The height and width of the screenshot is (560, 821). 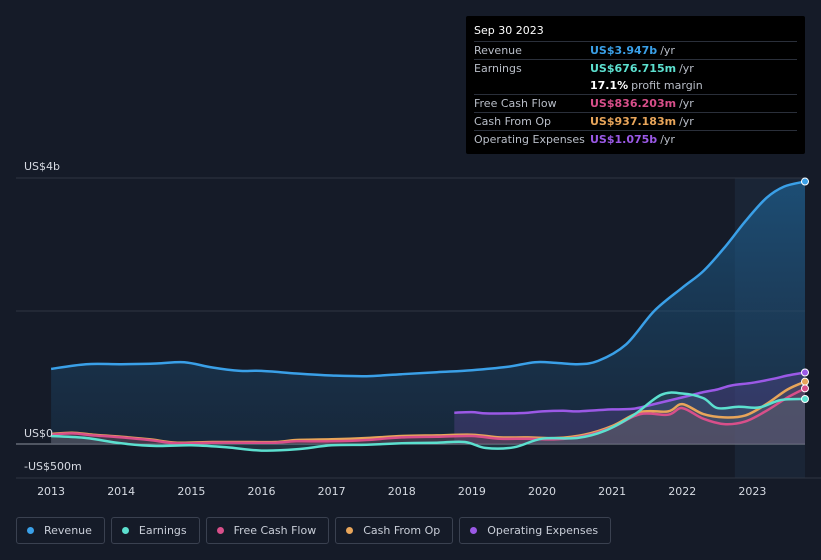 What do you see at coordinates (121, 491) in the screenshot?
I see `x-tick-label: 2014` at bounding box center [121, 491].